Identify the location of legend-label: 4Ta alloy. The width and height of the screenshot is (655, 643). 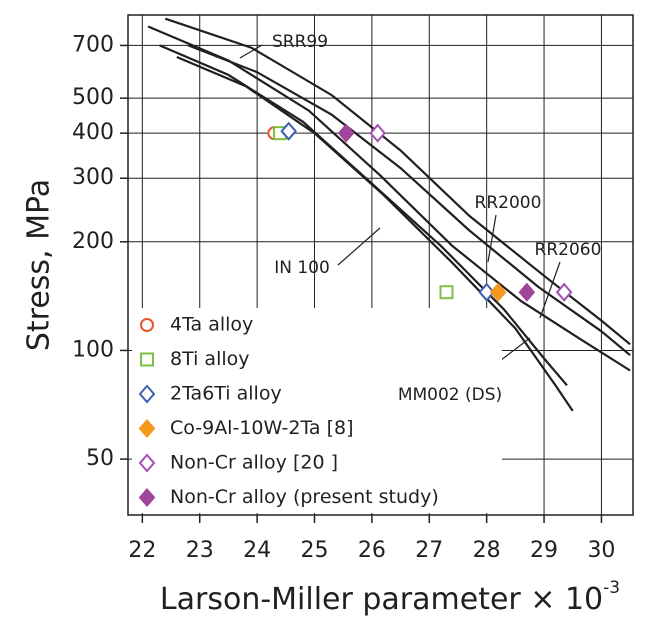
(211, 325).